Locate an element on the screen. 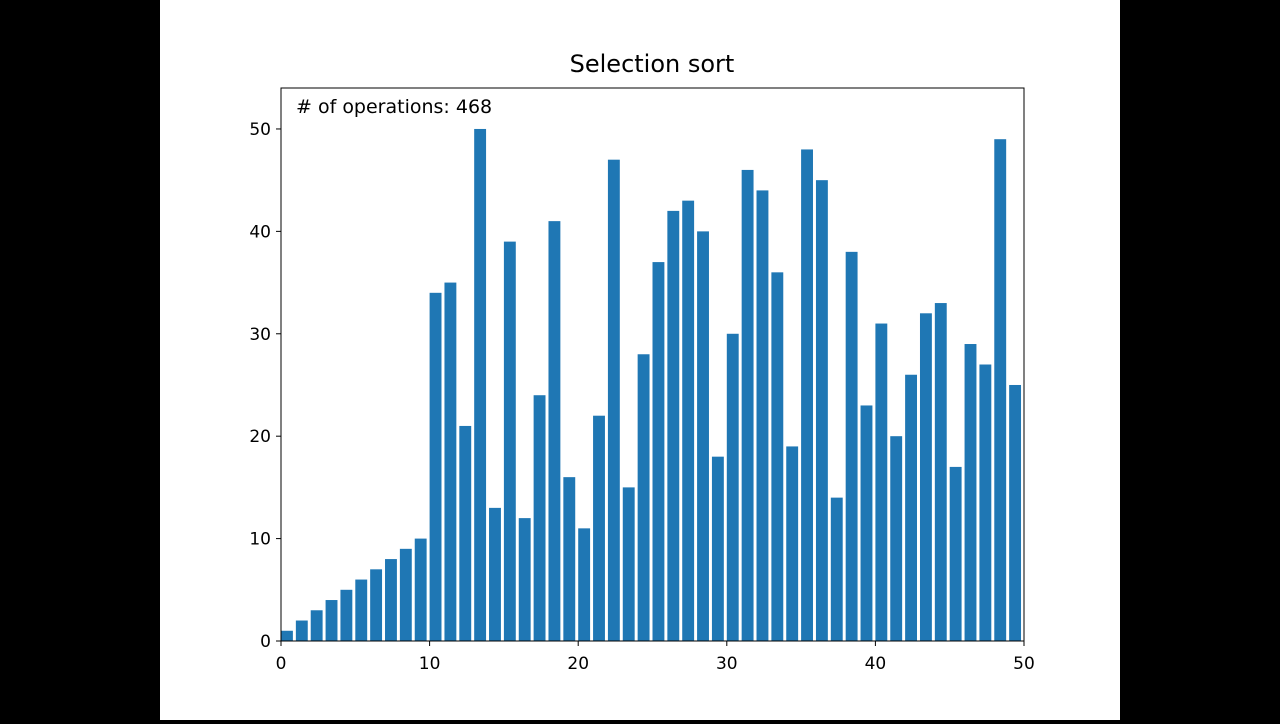  y-tick-label: 10 is located at coordinates (260, 540).